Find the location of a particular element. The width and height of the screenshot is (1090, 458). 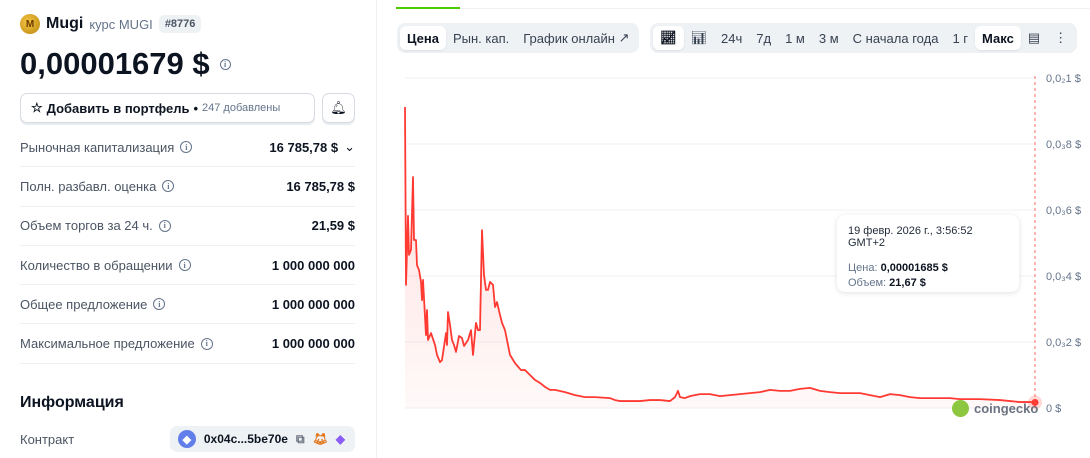

stat-label: Общее предложение i is located at coordinates (93, 304).